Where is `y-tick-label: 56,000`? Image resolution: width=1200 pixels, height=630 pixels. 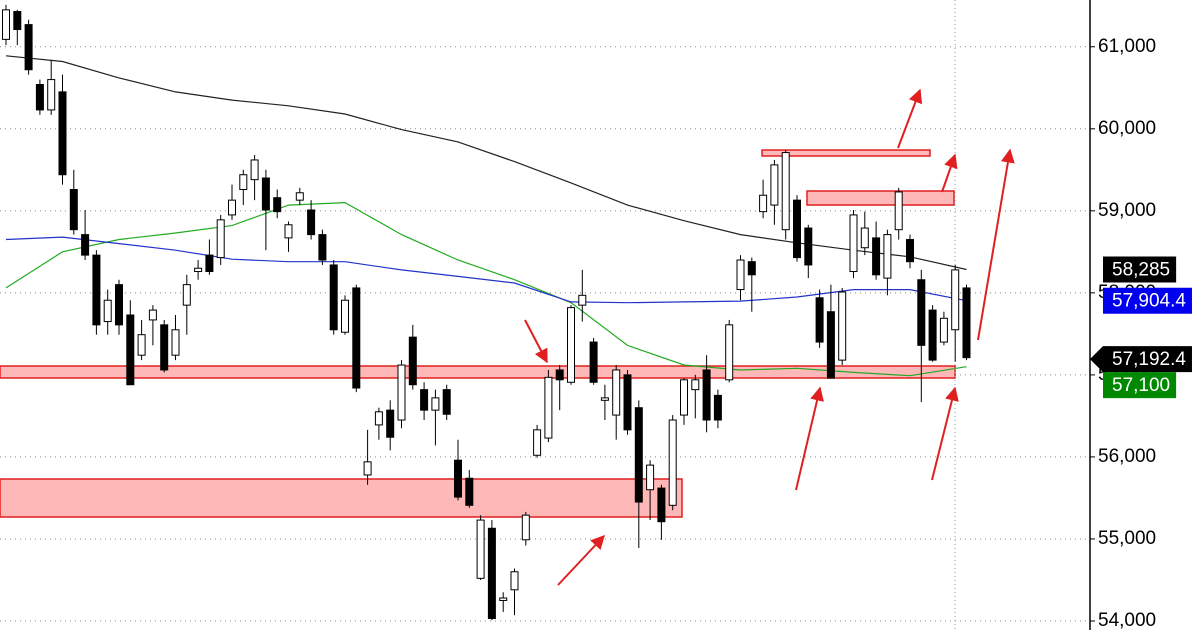
y-tick-label: 56,000 is located at coordinates (1127, 456).